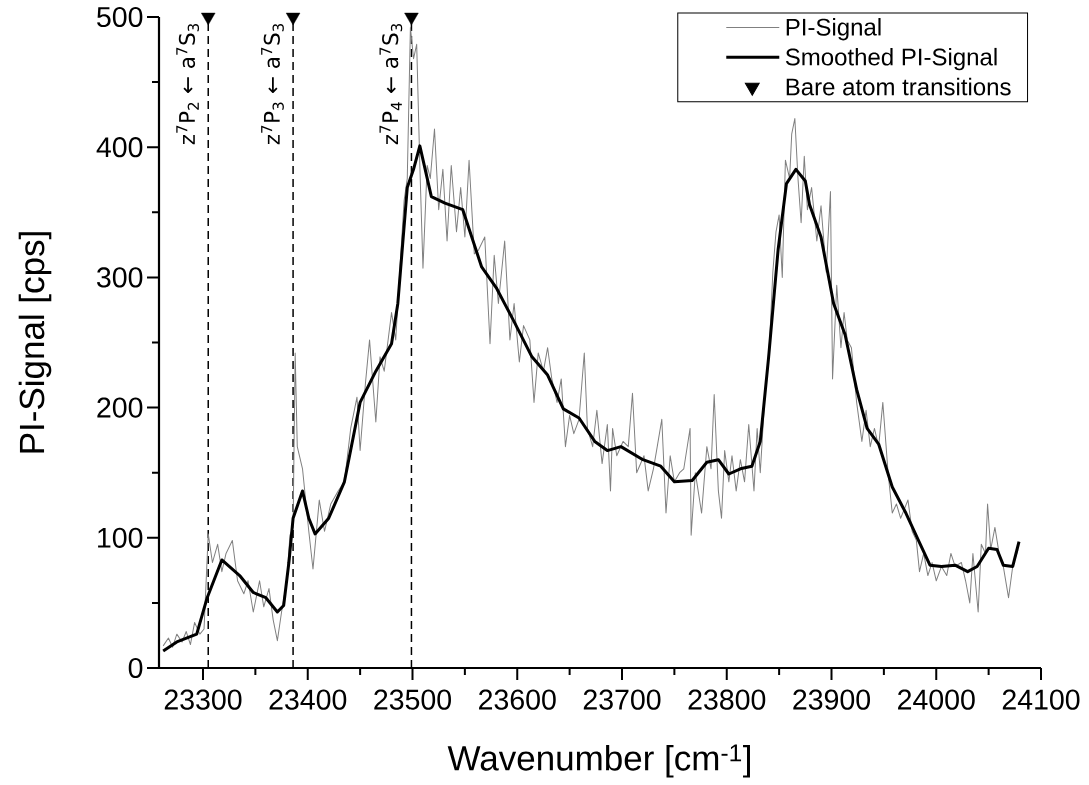 The width and height of the screenshot is (1089, 785). Describe the element at coordinates (891, 59) in the screenshot. I see `legend-label: Smoothed PI-Signal` at that location.